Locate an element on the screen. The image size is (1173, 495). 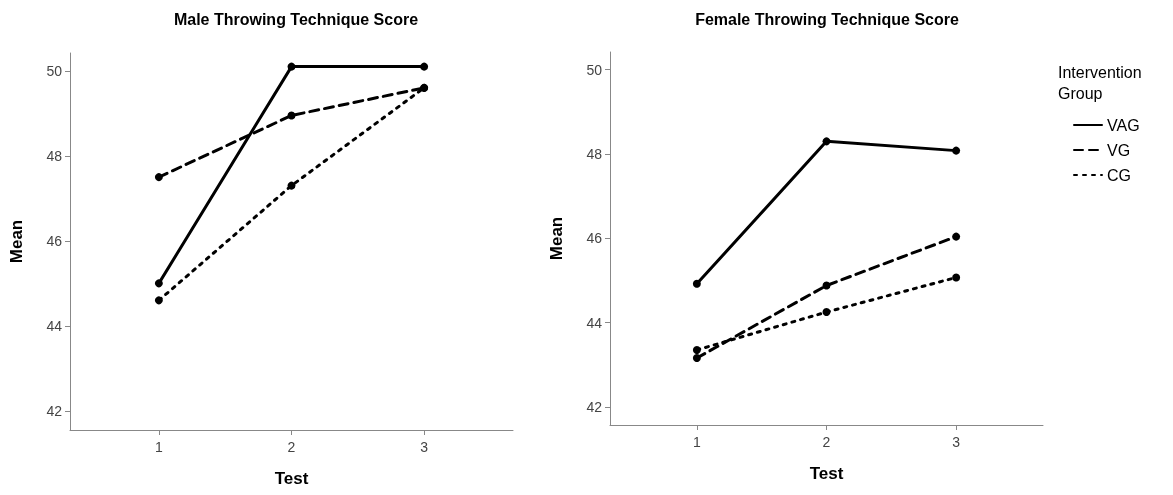
legend-label: CG is located at coordinates (1119, 175).